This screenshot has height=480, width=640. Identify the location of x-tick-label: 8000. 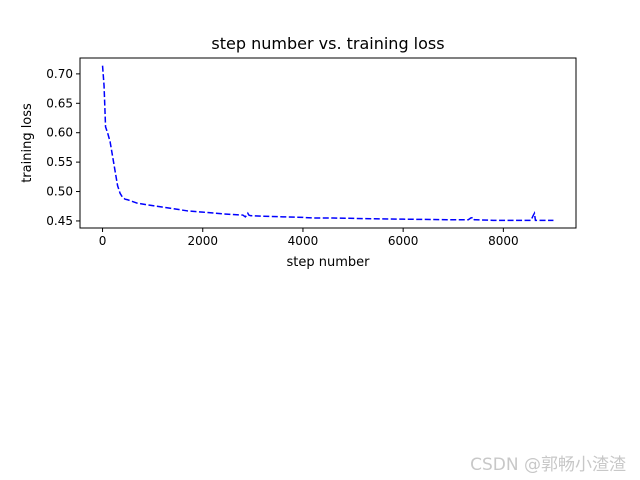
(503, 241).